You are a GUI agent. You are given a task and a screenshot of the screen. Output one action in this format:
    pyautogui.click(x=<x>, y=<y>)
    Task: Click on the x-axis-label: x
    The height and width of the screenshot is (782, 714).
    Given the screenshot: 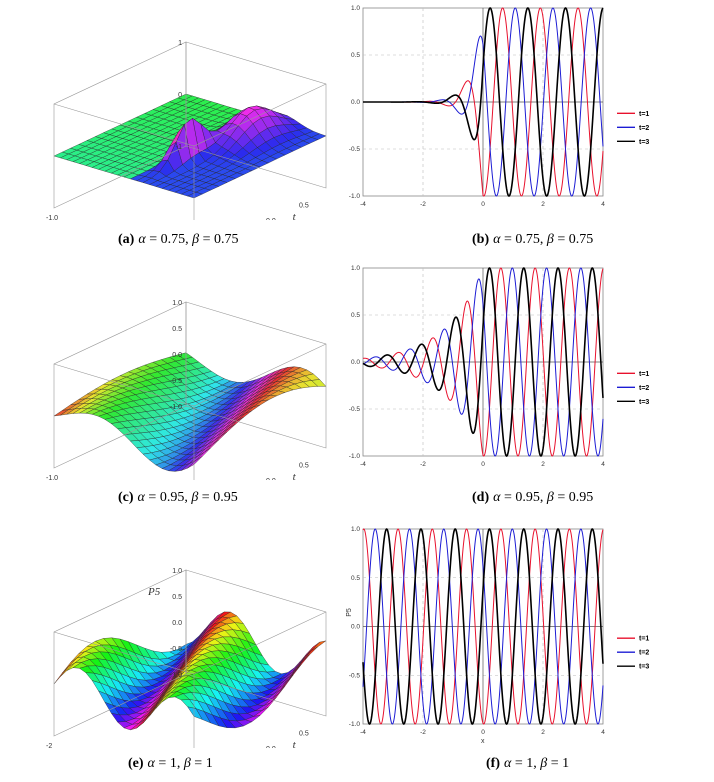 What is the action you would take?
    pyautogui.click(x=483, y=741)
    